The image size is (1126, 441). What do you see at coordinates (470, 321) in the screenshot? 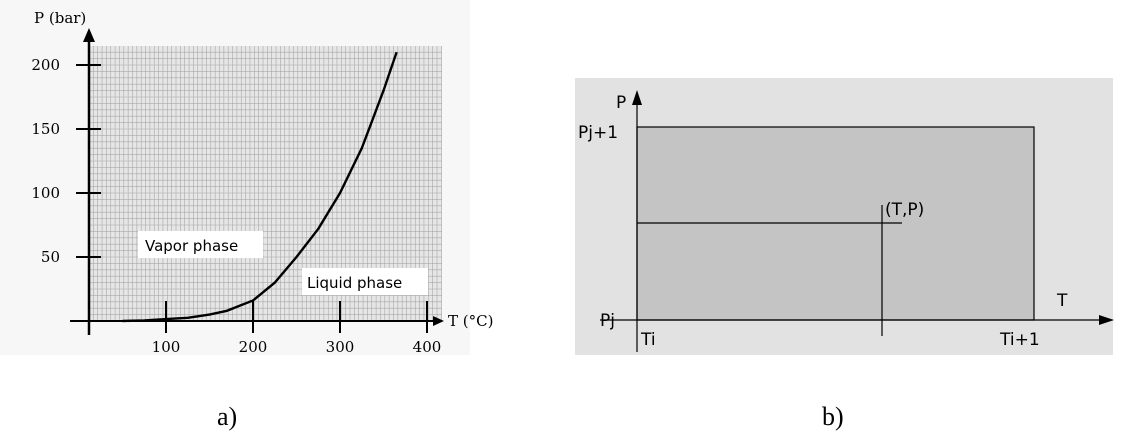
I see `x-axis-label: T (°C)` at bounding box center [470, 321].